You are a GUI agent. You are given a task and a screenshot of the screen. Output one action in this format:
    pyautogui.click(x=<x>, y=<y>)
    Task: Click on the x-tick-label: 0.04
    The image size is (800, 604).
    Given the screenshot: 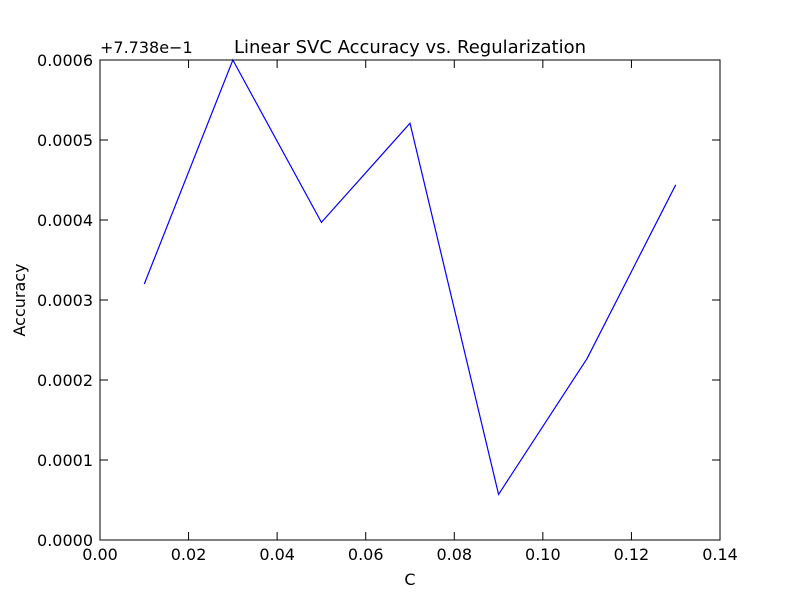 What is the action you would take?
    pyautogui.click(x=277, y=554)
    